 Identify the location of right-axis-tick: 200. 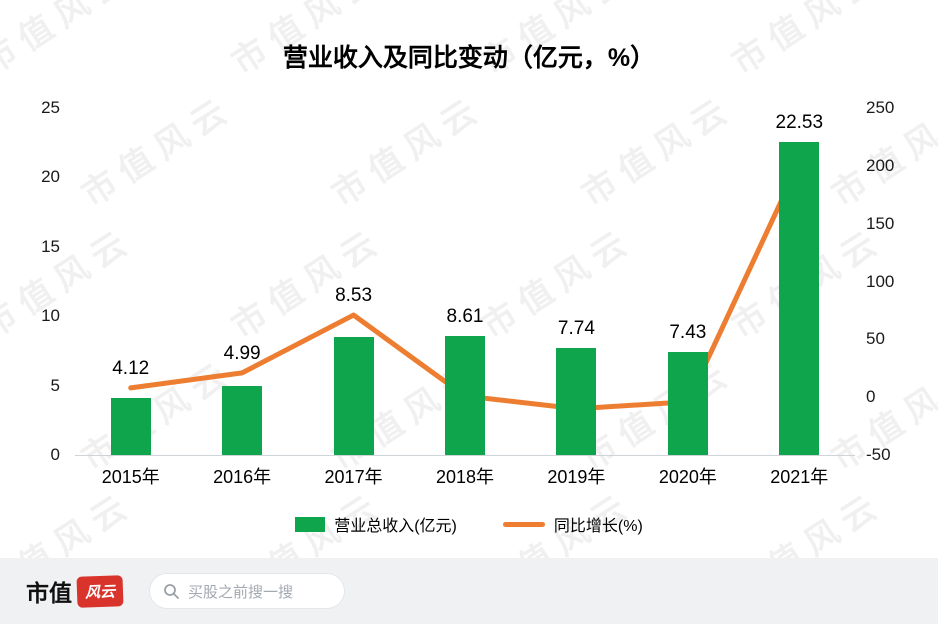
(880, 165).